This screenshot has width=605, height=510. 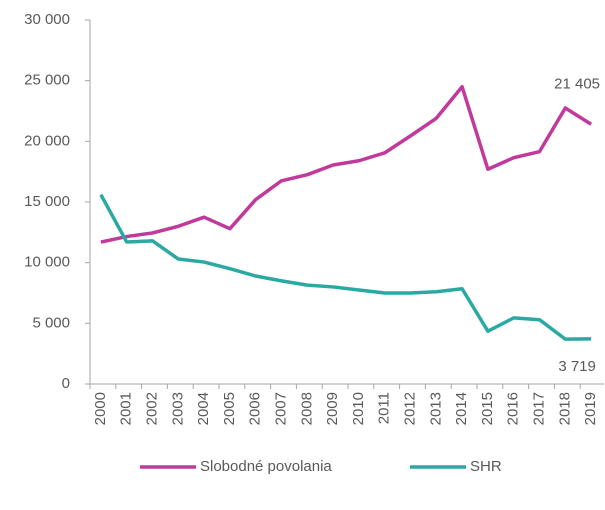 I want to click on x-tick-label: 2006, so click(x=255, y=408).